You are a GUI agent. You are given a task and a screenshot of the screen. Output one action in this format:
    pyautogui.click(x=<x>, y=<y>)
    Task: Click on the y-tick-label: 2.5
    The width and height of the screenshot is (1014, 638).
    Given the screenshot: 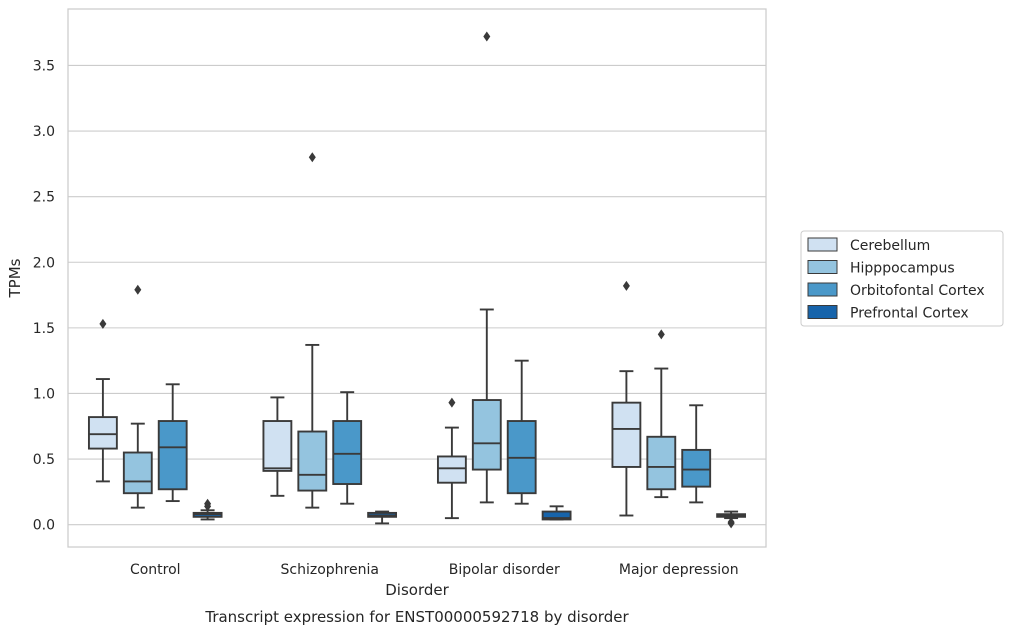 What is the action you would take?
    pyautogui.click(x=44, y=198)
    